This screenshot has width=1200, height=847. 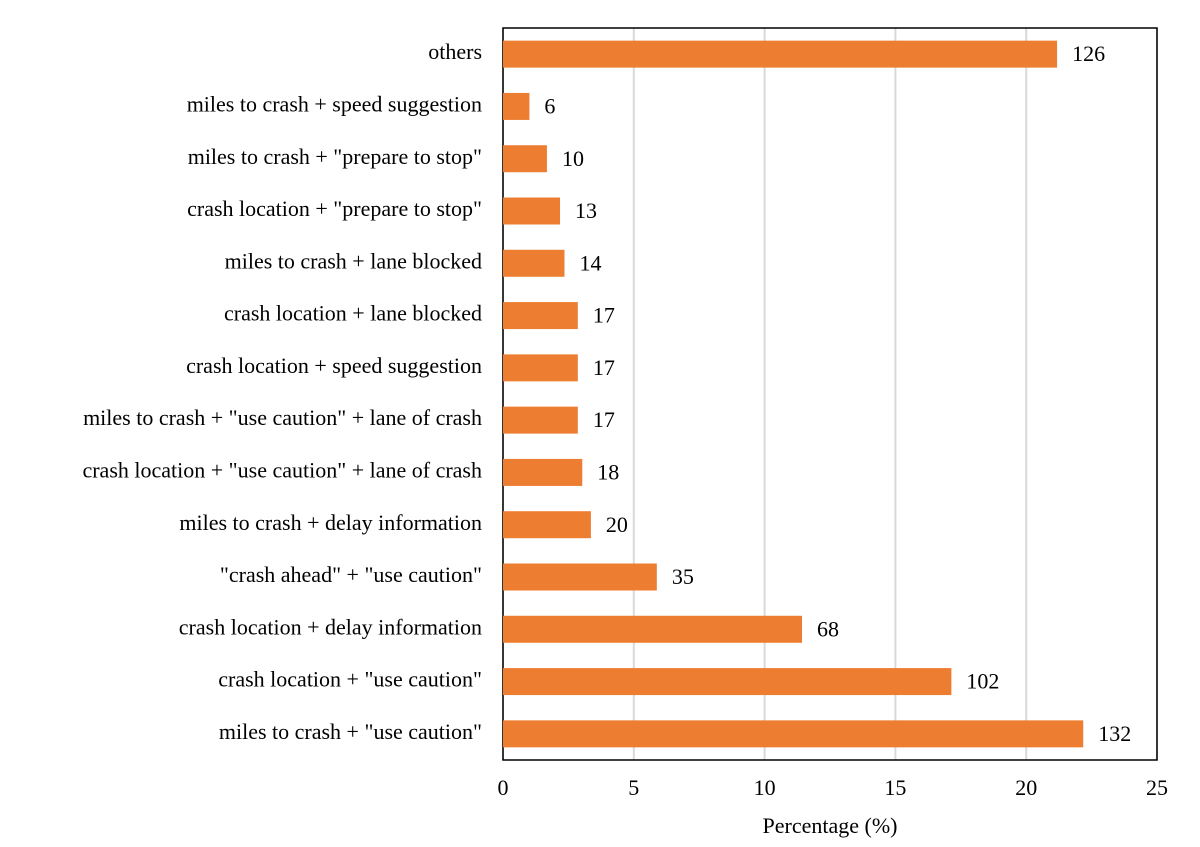 What do you see at coordinates (549, 105) in the screenshot?
I see `bar-count-label: 6` at bounding box center [549, 105].